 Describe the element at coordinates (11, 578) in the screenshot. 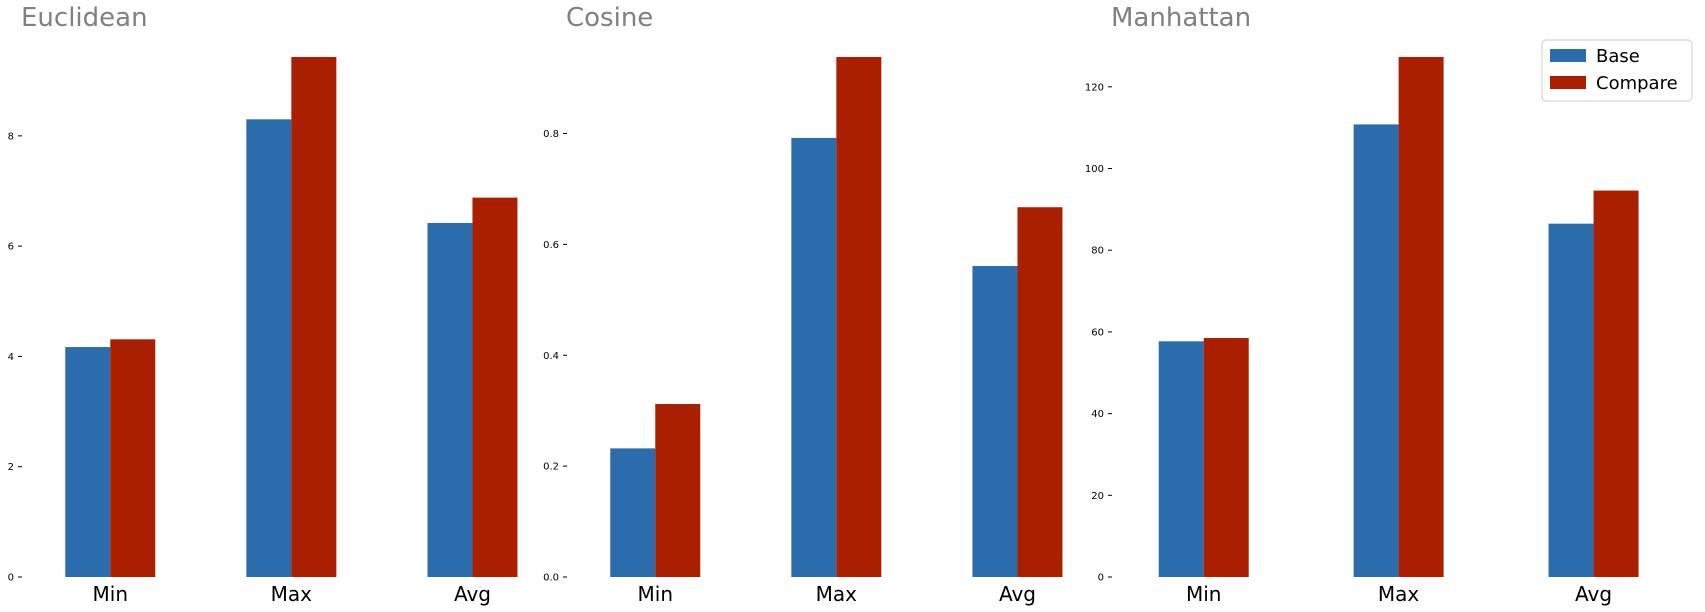

I see `y-tick-label-0-0: 0` at that location.